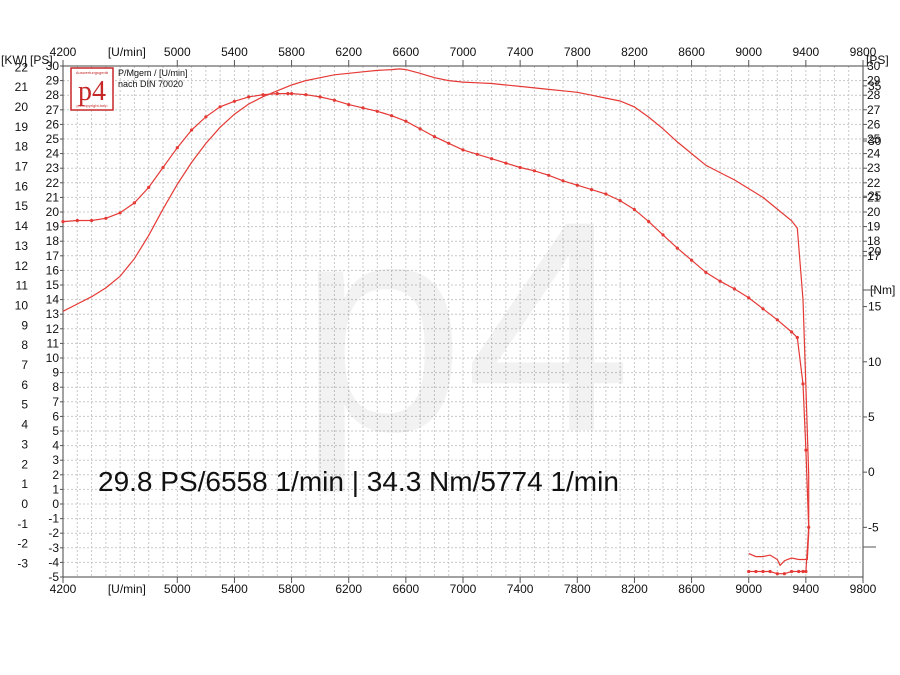 Image resolution: width=900 pixels, height=675 pixels. I want to click on kw-unit-label: [KW], so click(14, 60).